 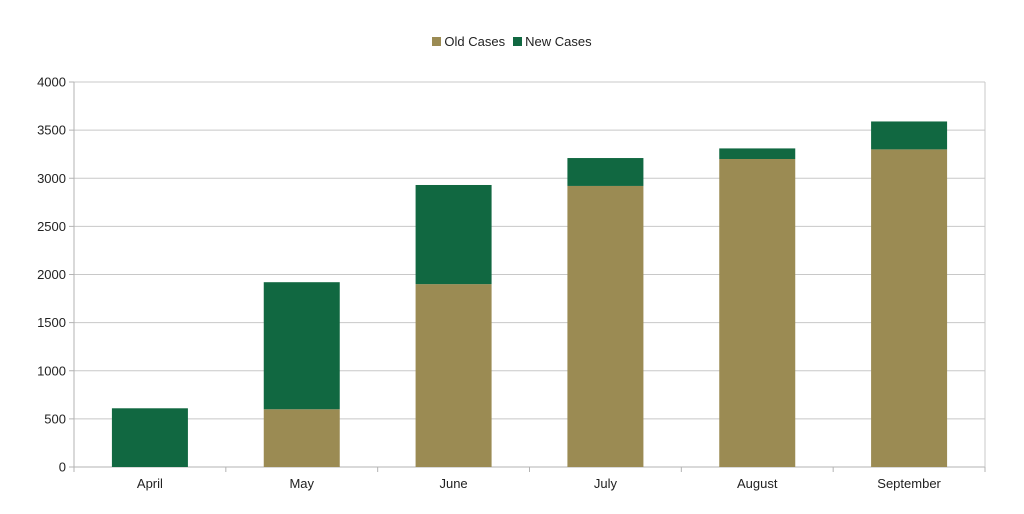 I want to click on bar-new-cases-september, so click(x=909, y=135).